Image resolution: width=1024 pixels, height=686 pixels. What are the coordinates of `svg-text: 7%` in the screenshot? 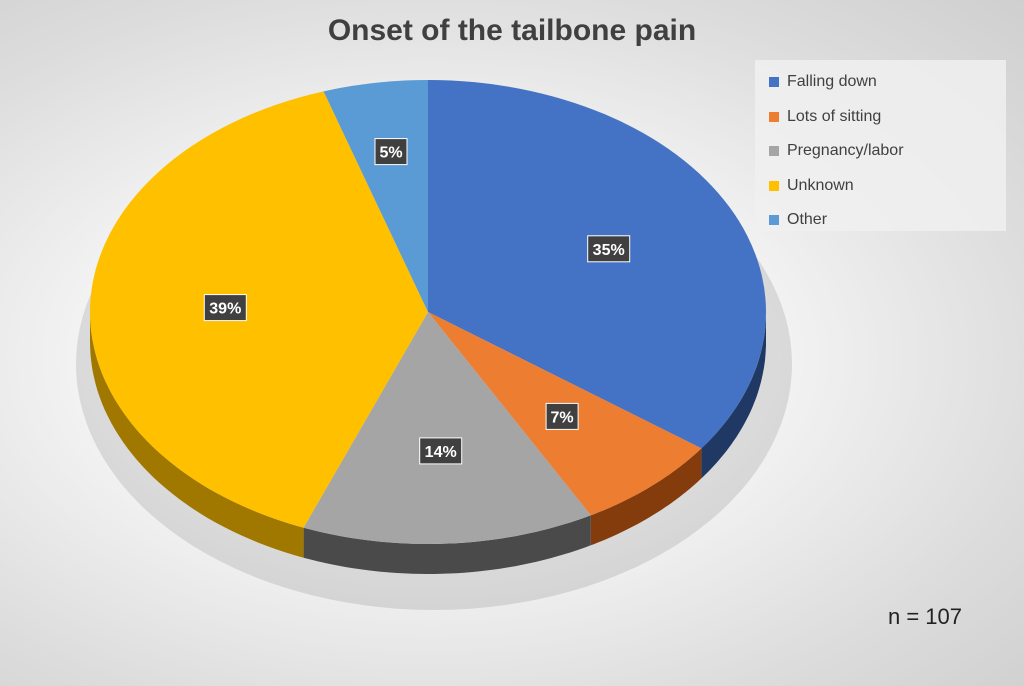 It's located at (562, 417).